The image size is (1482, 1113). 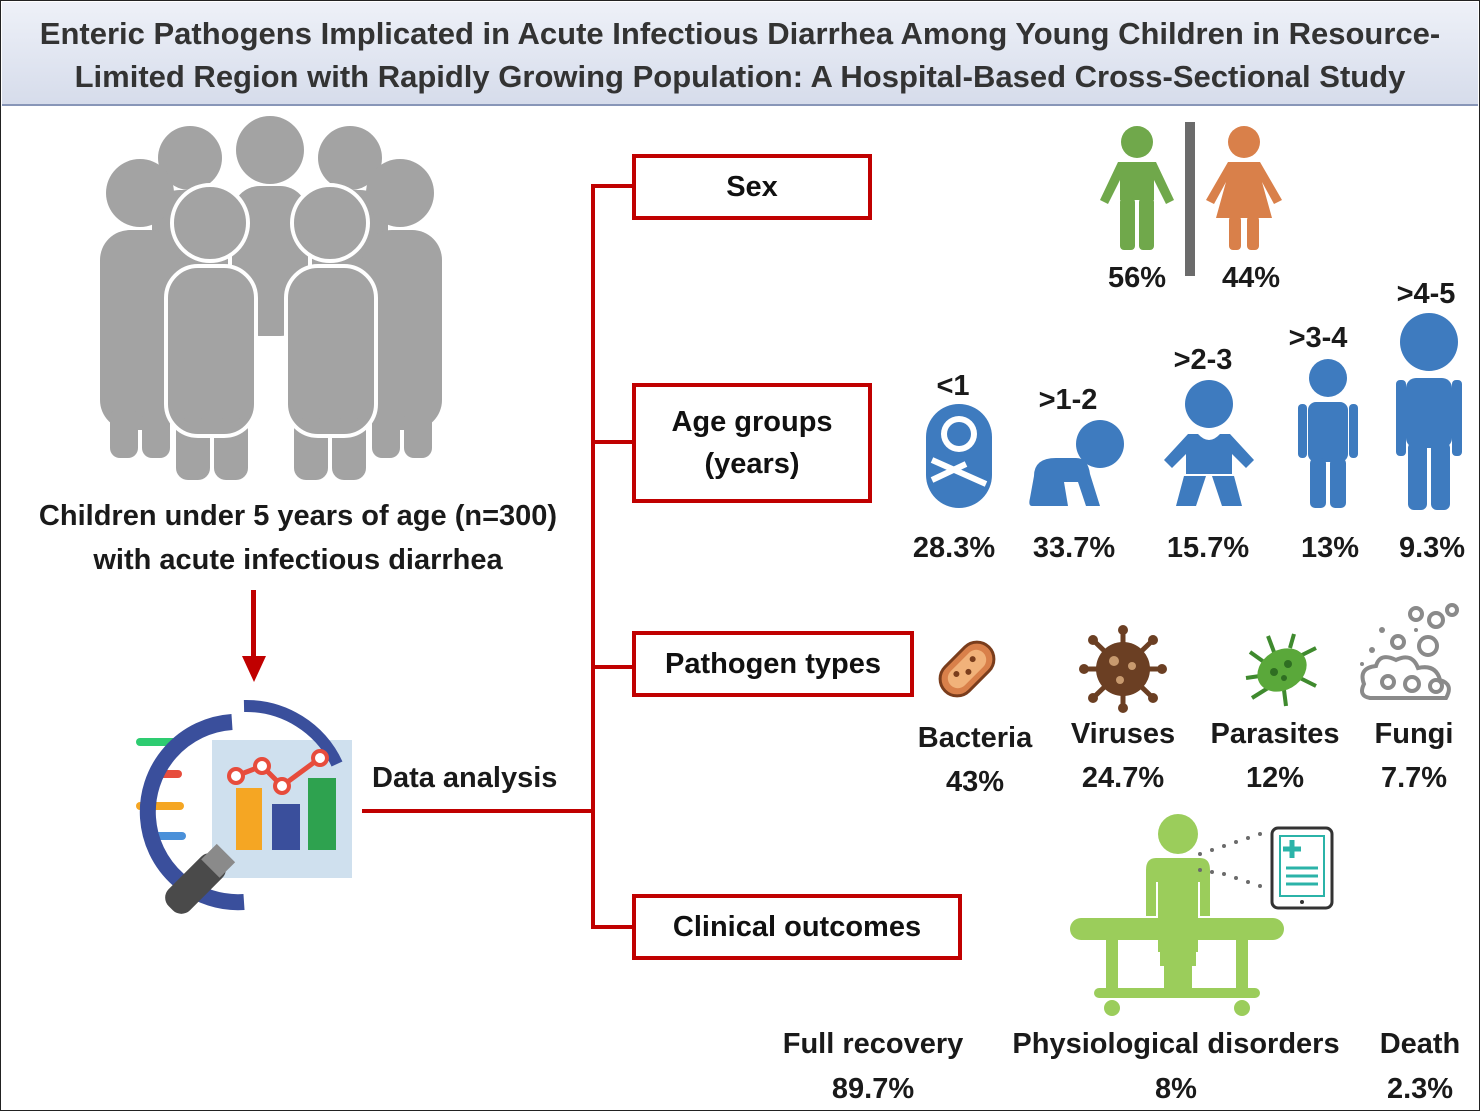 I want to click on child-standing-icon, so click(x=1328, y=433).